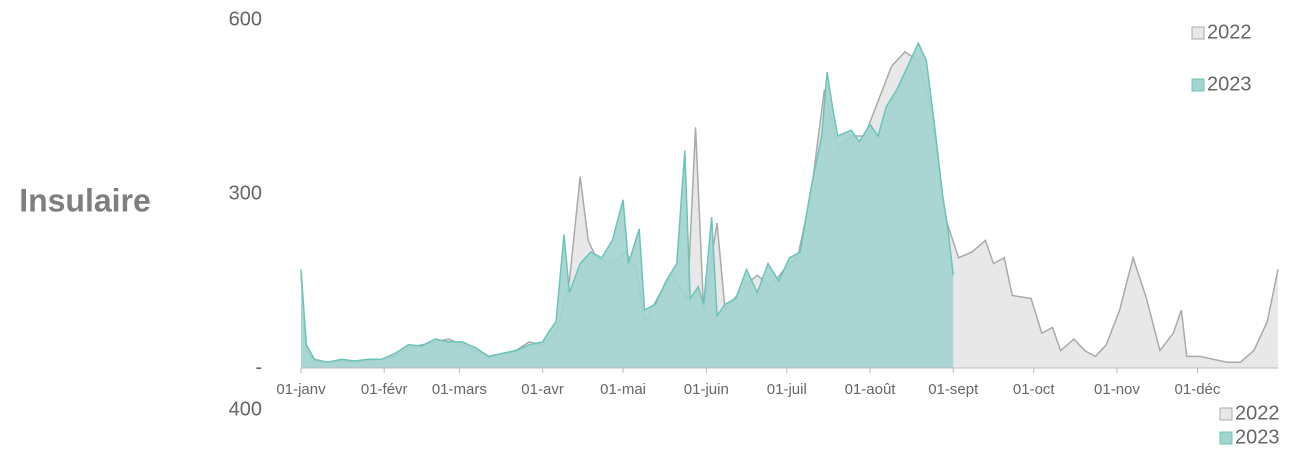 The image size is (1297, 456). What do you see at coordinates (245, 19) in the screenshot?
I see `y-tick-label: 600` at bounding box center [245, 19].